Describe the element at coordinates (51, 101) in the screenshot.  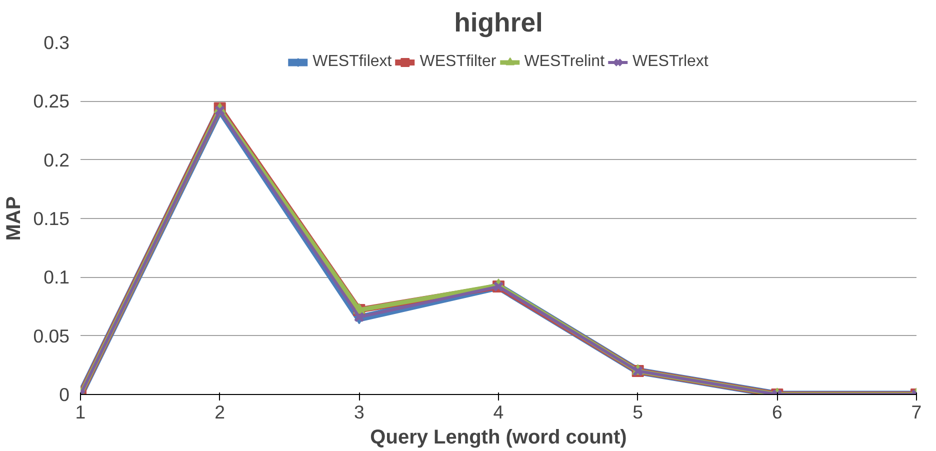
I see `y-tick-label: 0.25` at that location.